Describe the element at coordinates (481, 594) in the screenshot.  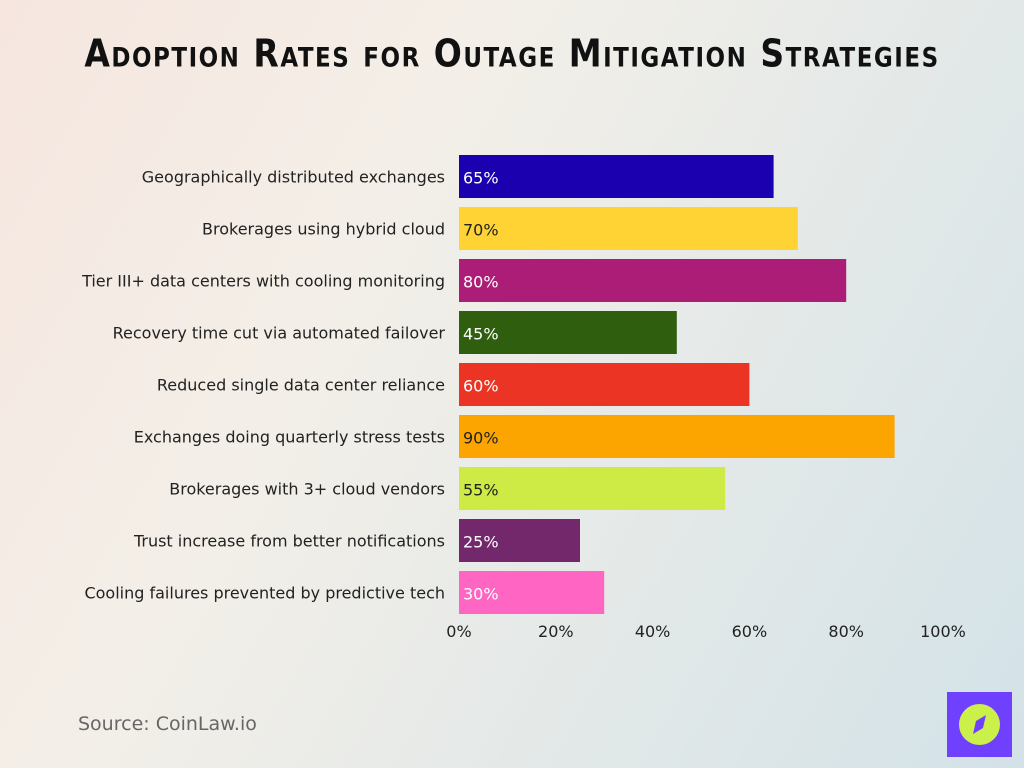
I see `data-label: 30%` at that location.